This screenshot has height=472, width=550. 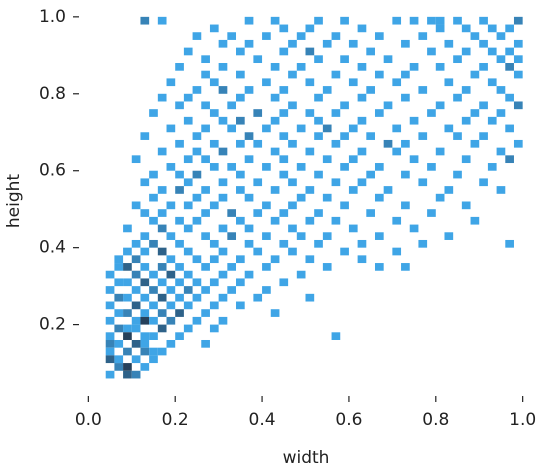 What do you see at coordinates (348, 420) in the screenshot?
I see `x-tick-label: 0.6` at bounding box center [348, 420].